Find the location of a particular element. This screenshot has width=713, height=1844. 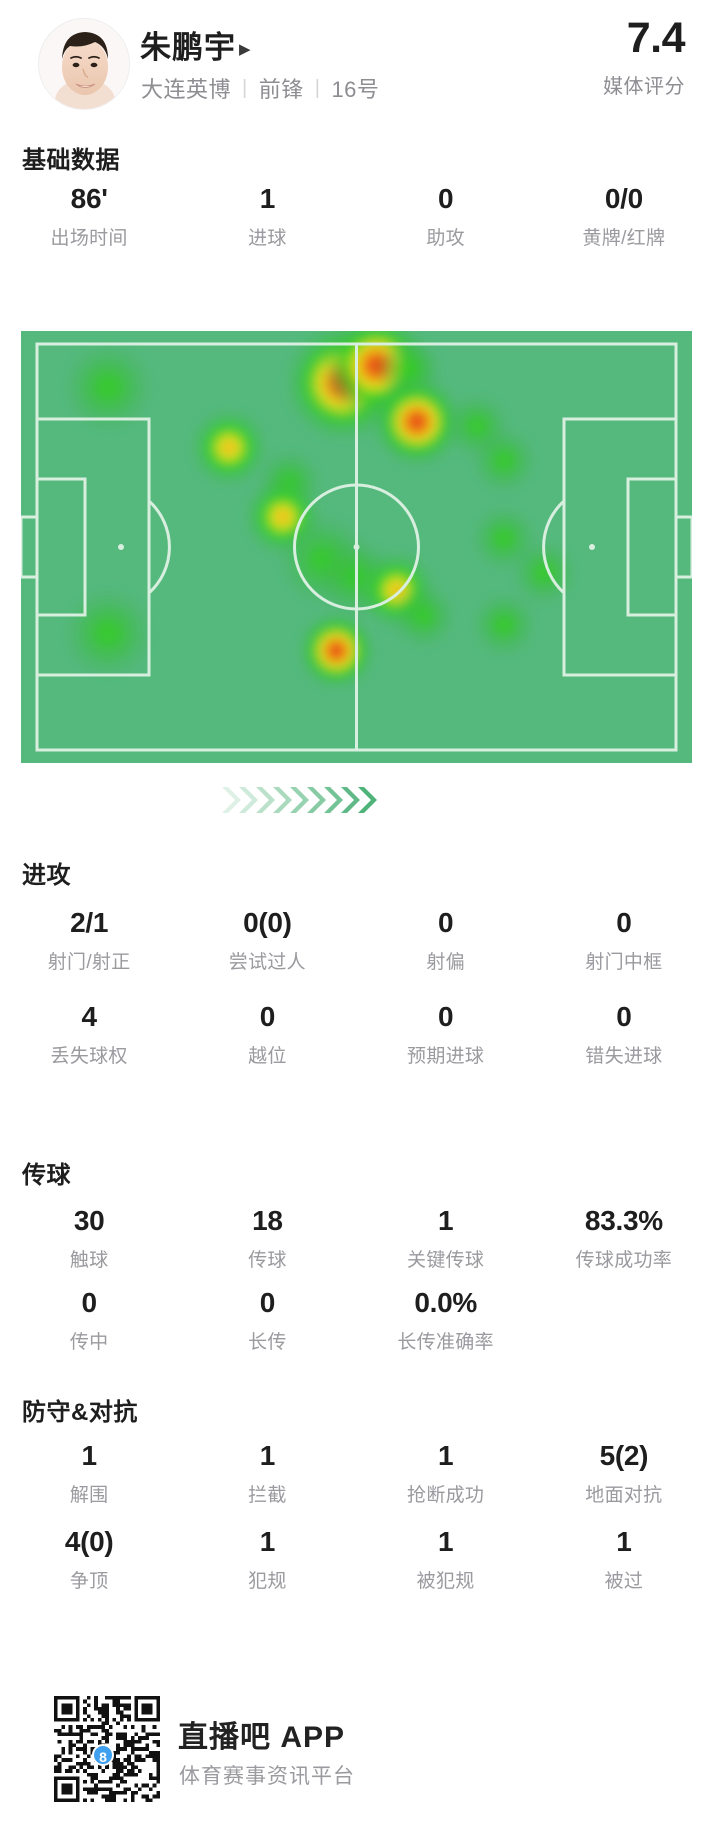

section-title-basic: 基础数据 is located at coordinates (71, 160).